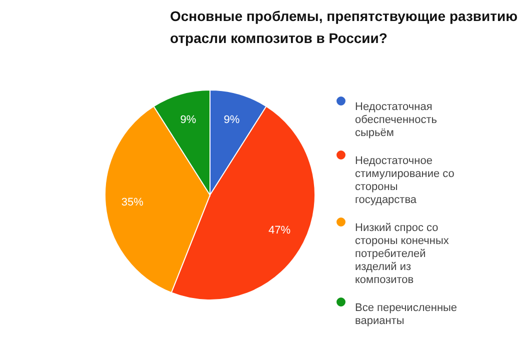 The width and height of the screenshot is (528, 337). What do you see at coordinates (396, 120) in the screenshot?
I see `legend-label: Недостаточная обеспеченность сырьём` at bounding box center [396, 120].